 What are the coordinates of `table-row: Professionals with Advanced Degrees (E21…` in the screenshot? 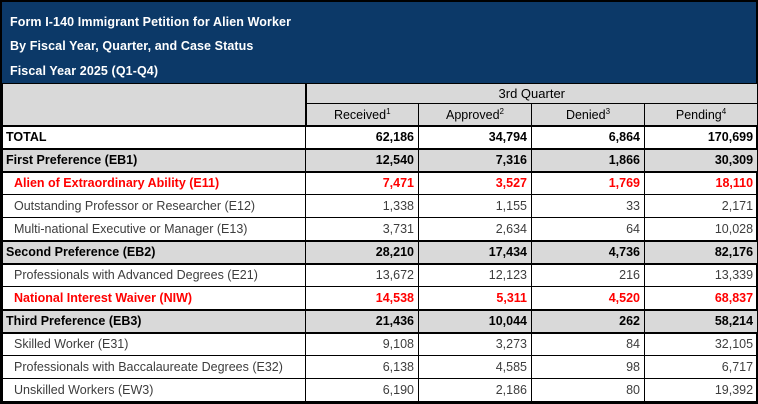 It's located at (380, 275).